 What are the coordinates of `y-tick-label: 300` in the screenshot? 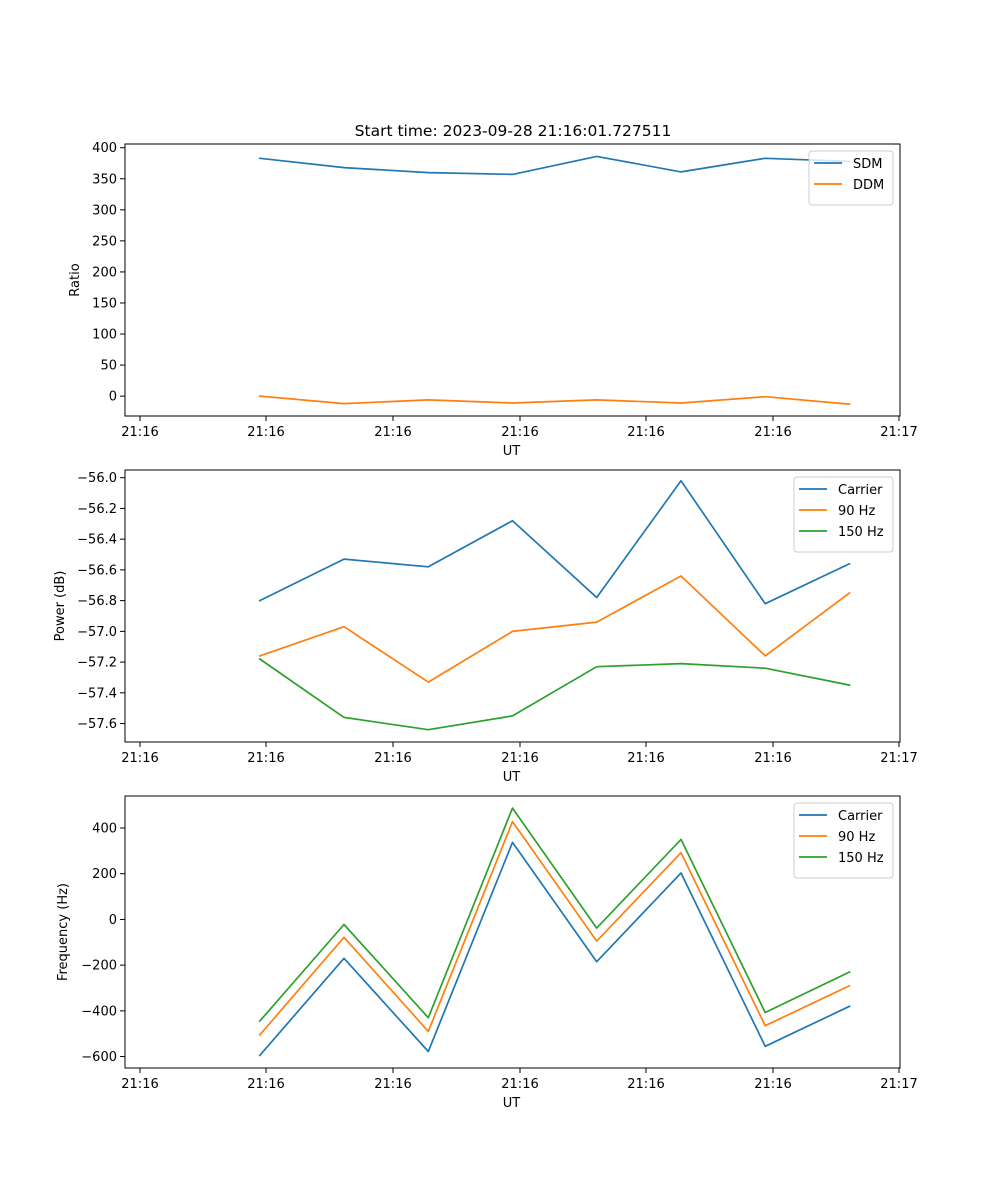 It's located at (104, 210).